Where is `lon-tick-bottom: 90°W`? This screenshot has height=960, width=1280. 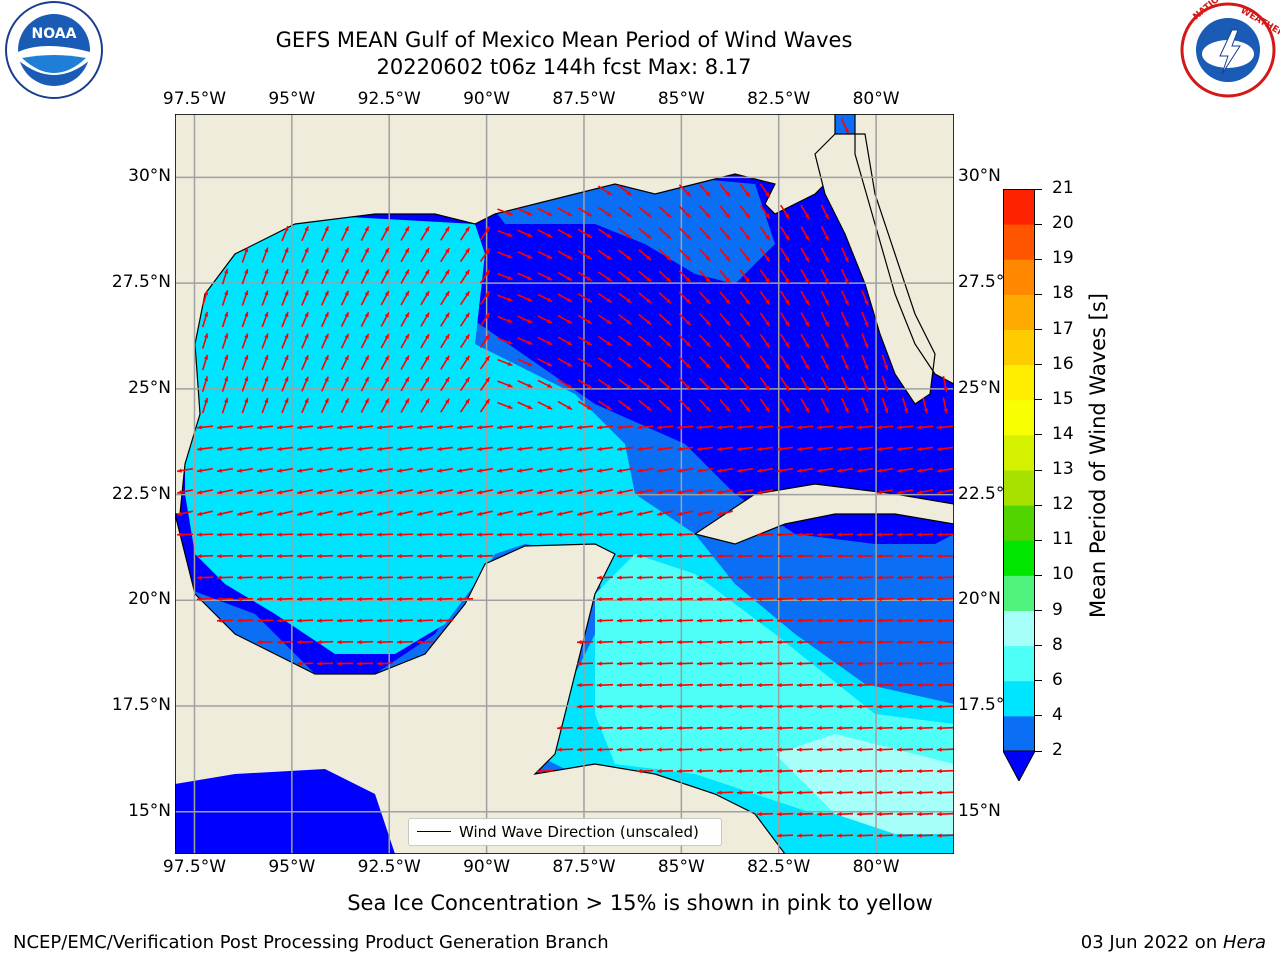 lon-tick-bottom: 90°W is located at coordinates (487, 867).